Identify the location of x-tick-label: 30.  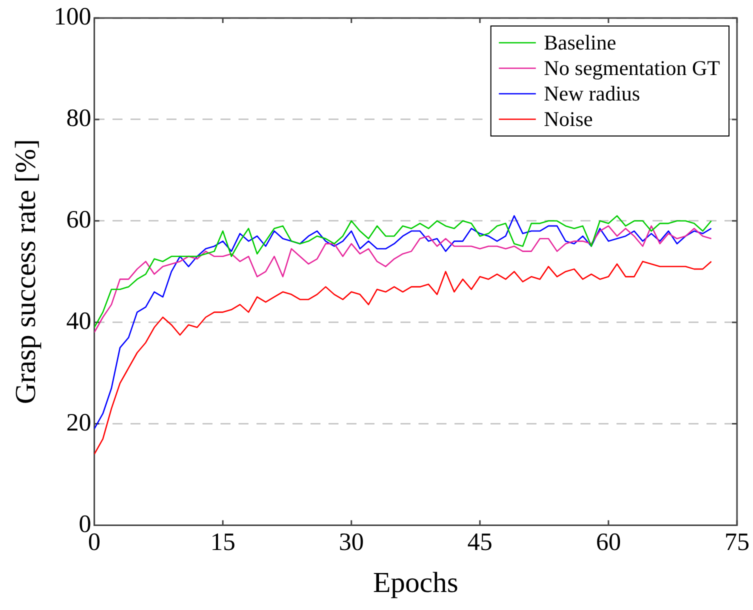
(351, 542).